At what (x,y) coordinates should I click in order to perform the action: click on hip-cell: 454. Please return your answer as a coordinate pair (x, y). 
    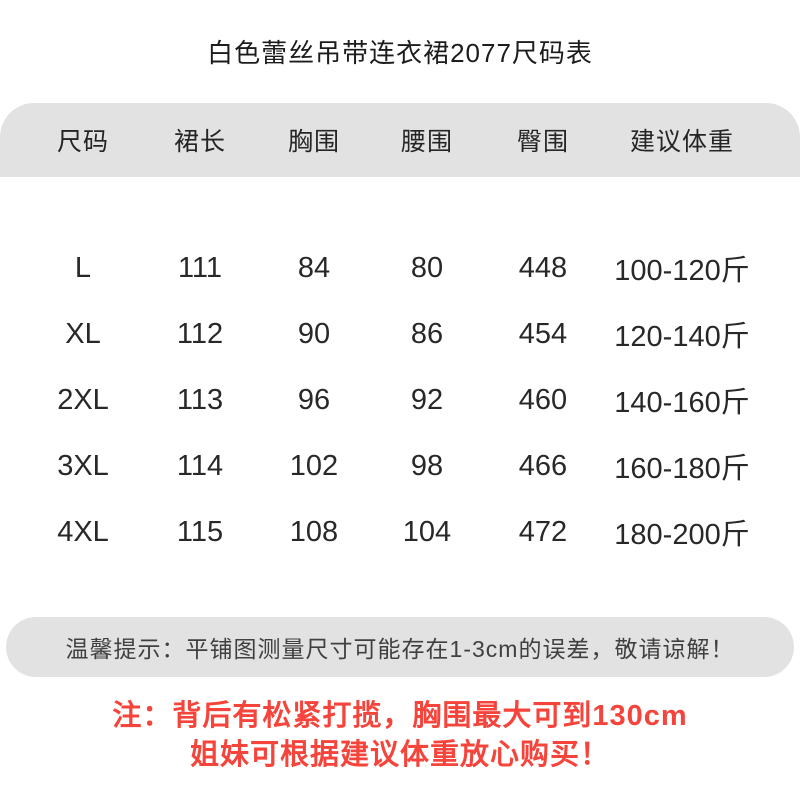
    Looking at the image, I should click on (543, 333).